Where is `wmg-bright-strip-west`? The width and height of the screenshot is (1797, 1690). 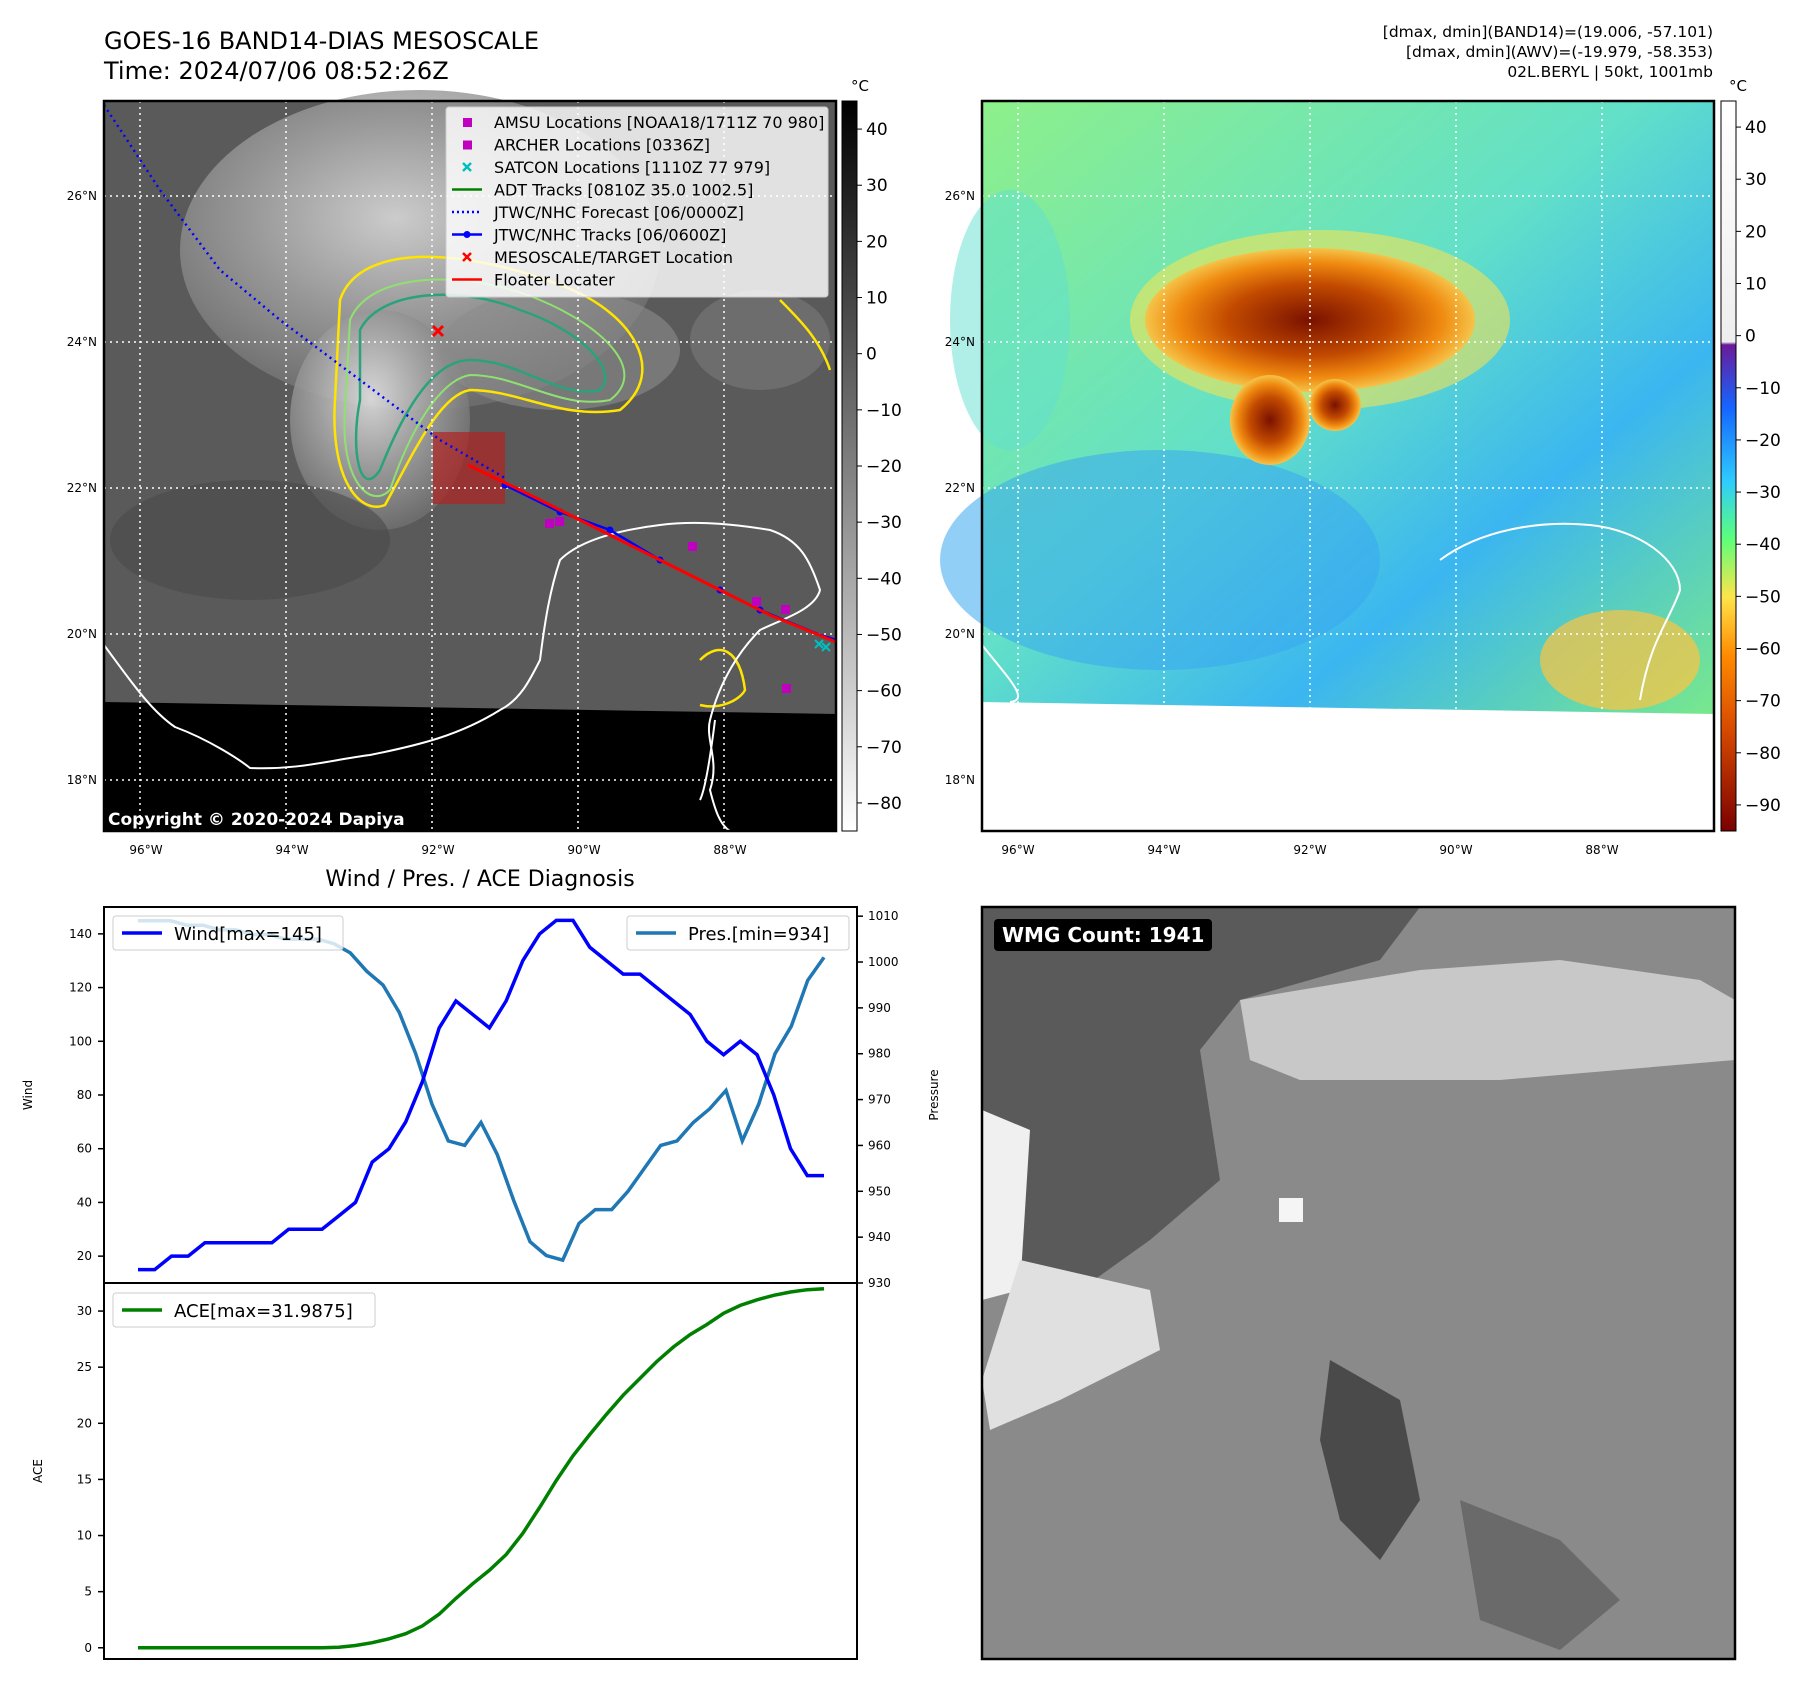 wmg-bright-strip-west is located at coordinates (1006, 1205).